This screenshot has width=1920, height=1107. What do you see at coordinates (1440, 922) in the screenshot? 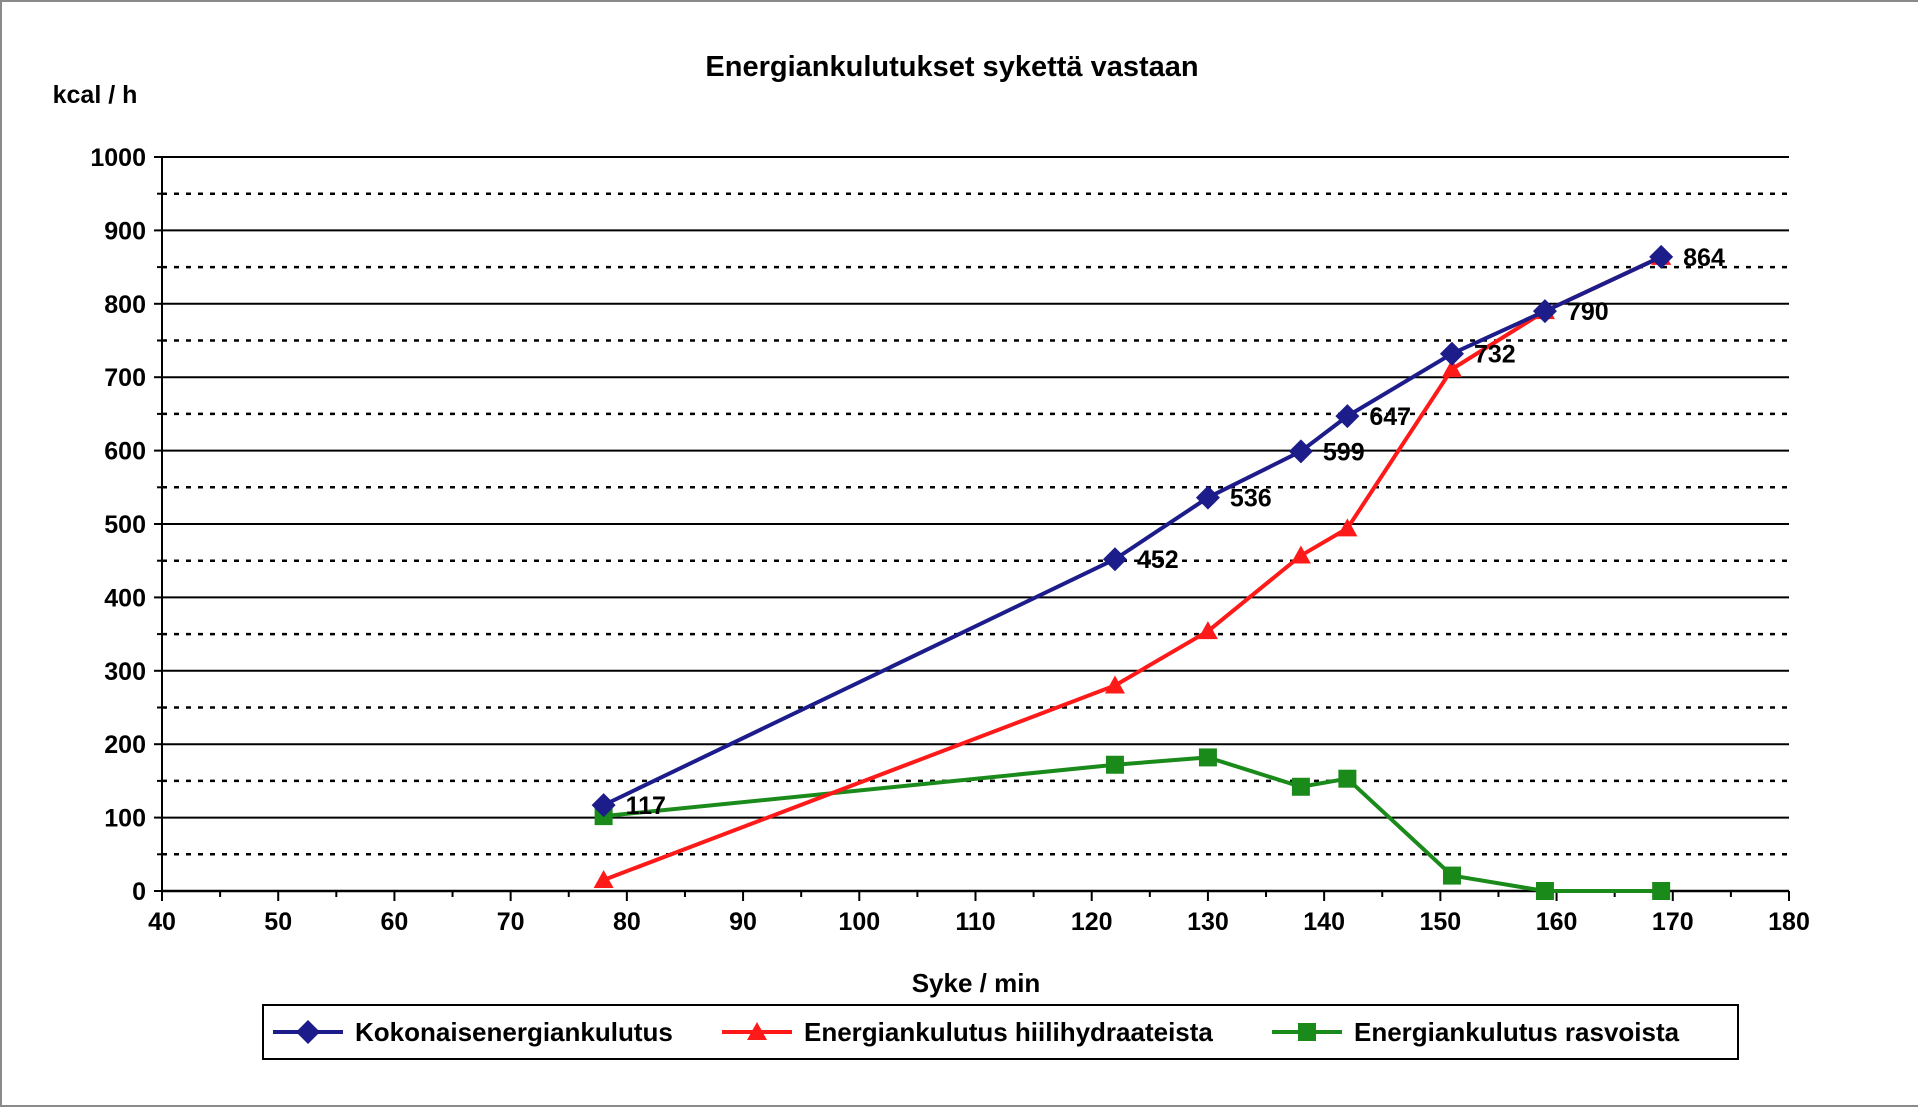
I see `x-tick-label: 150` at bounding box center [1440, 922].